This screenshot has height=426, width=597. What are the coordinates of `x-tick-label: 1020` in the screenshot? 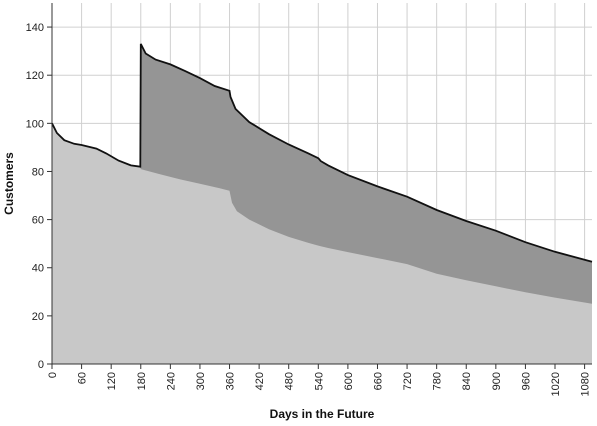 It's located at (556, 384).